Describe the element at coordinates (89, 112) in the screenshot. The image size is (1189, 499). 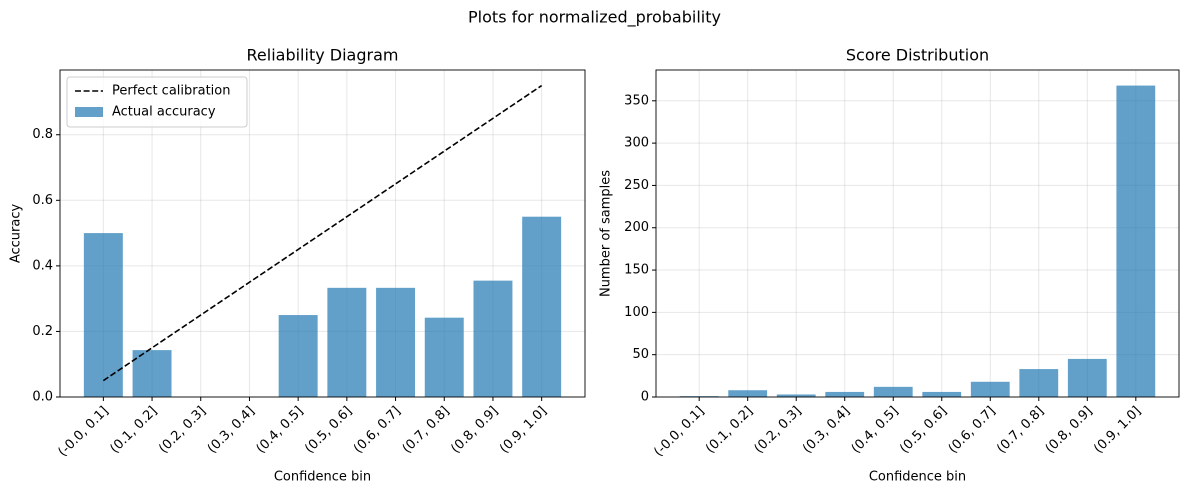
I see `legend-swatch` at that location.